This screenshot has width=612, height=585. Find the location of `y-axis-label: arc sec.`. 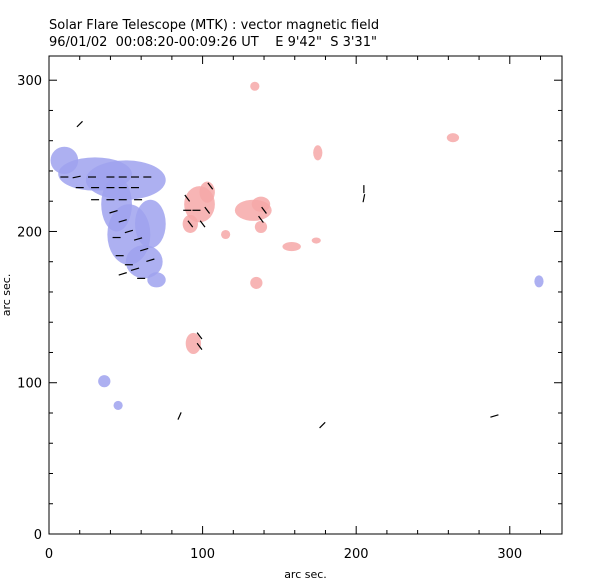

y-axis-label: arc sec. is located at coordinates (6, 295).